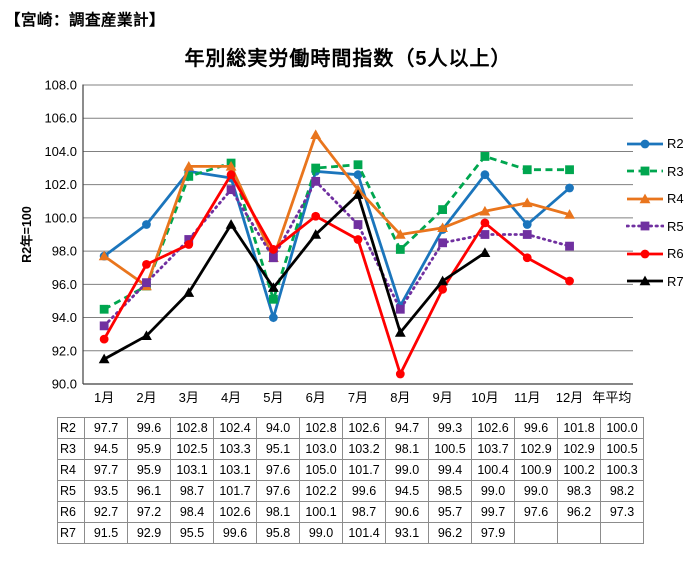 The height and width of the screenshot is (566, 696). What do you see at coordinates (192, 512) in the screenshot?
I see `table-cell: 98.4` at bounding box center [192, 512].